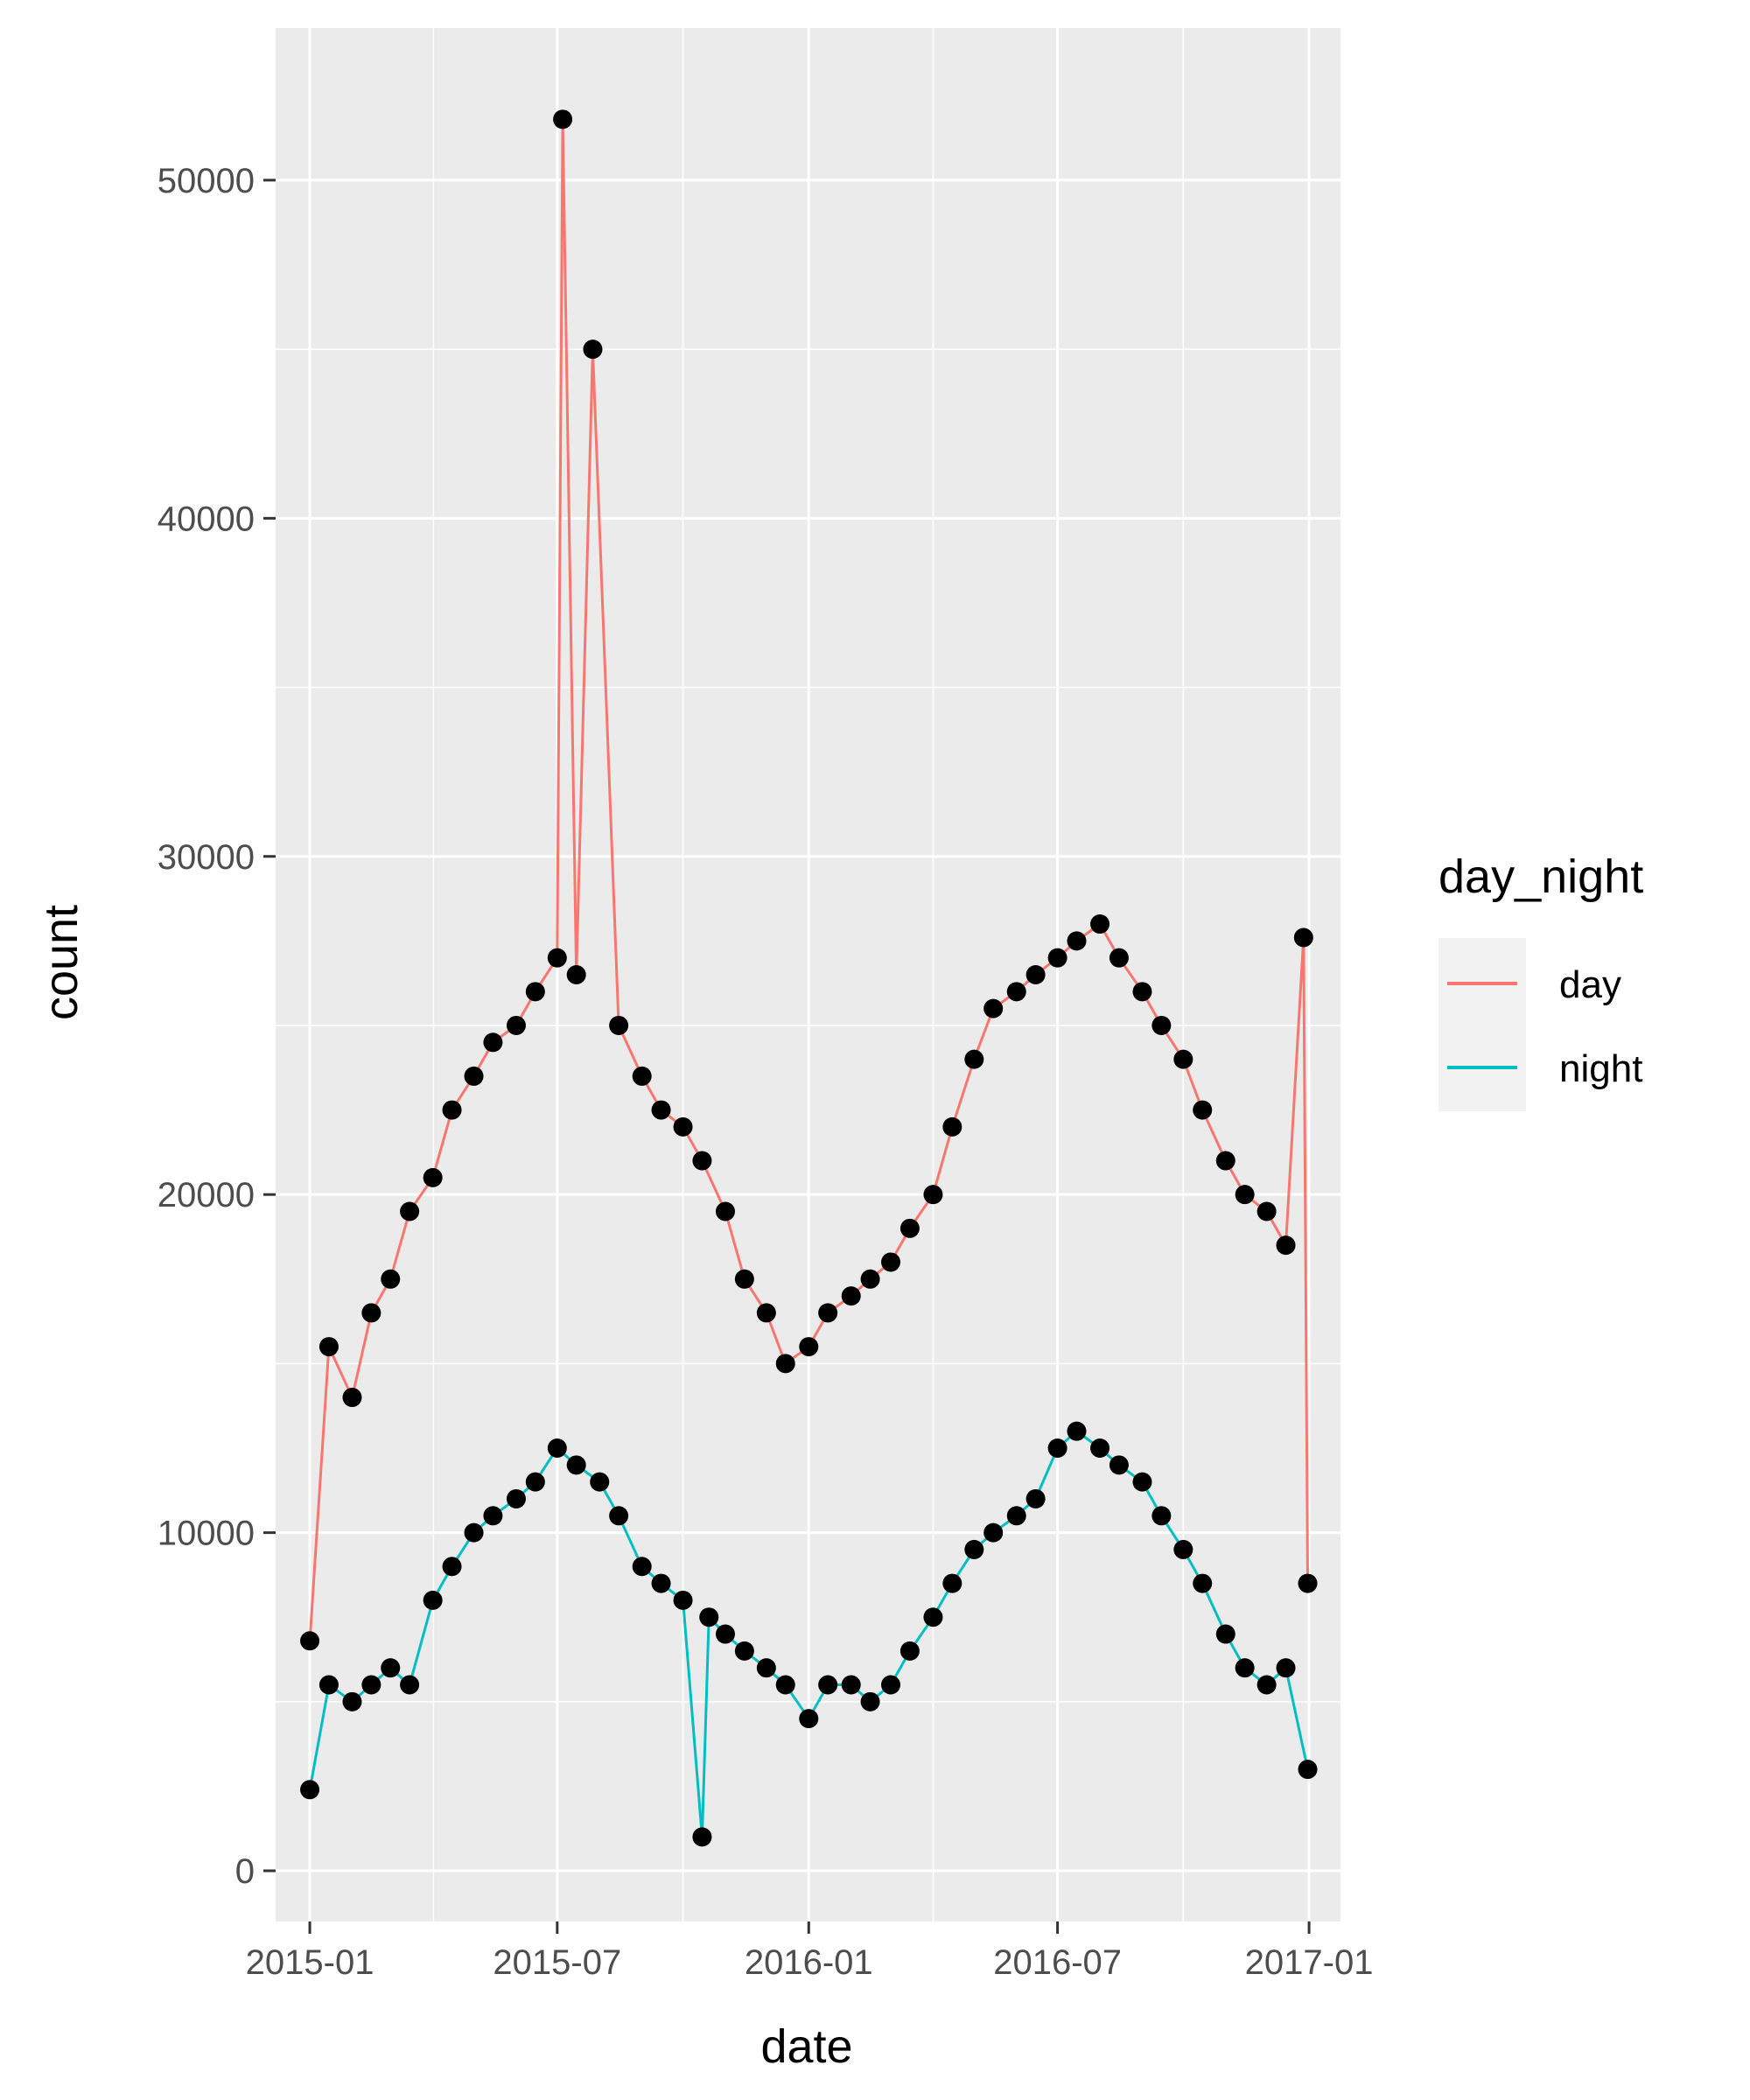  I want to click on x-axis-title: date, so click(806, 2046).